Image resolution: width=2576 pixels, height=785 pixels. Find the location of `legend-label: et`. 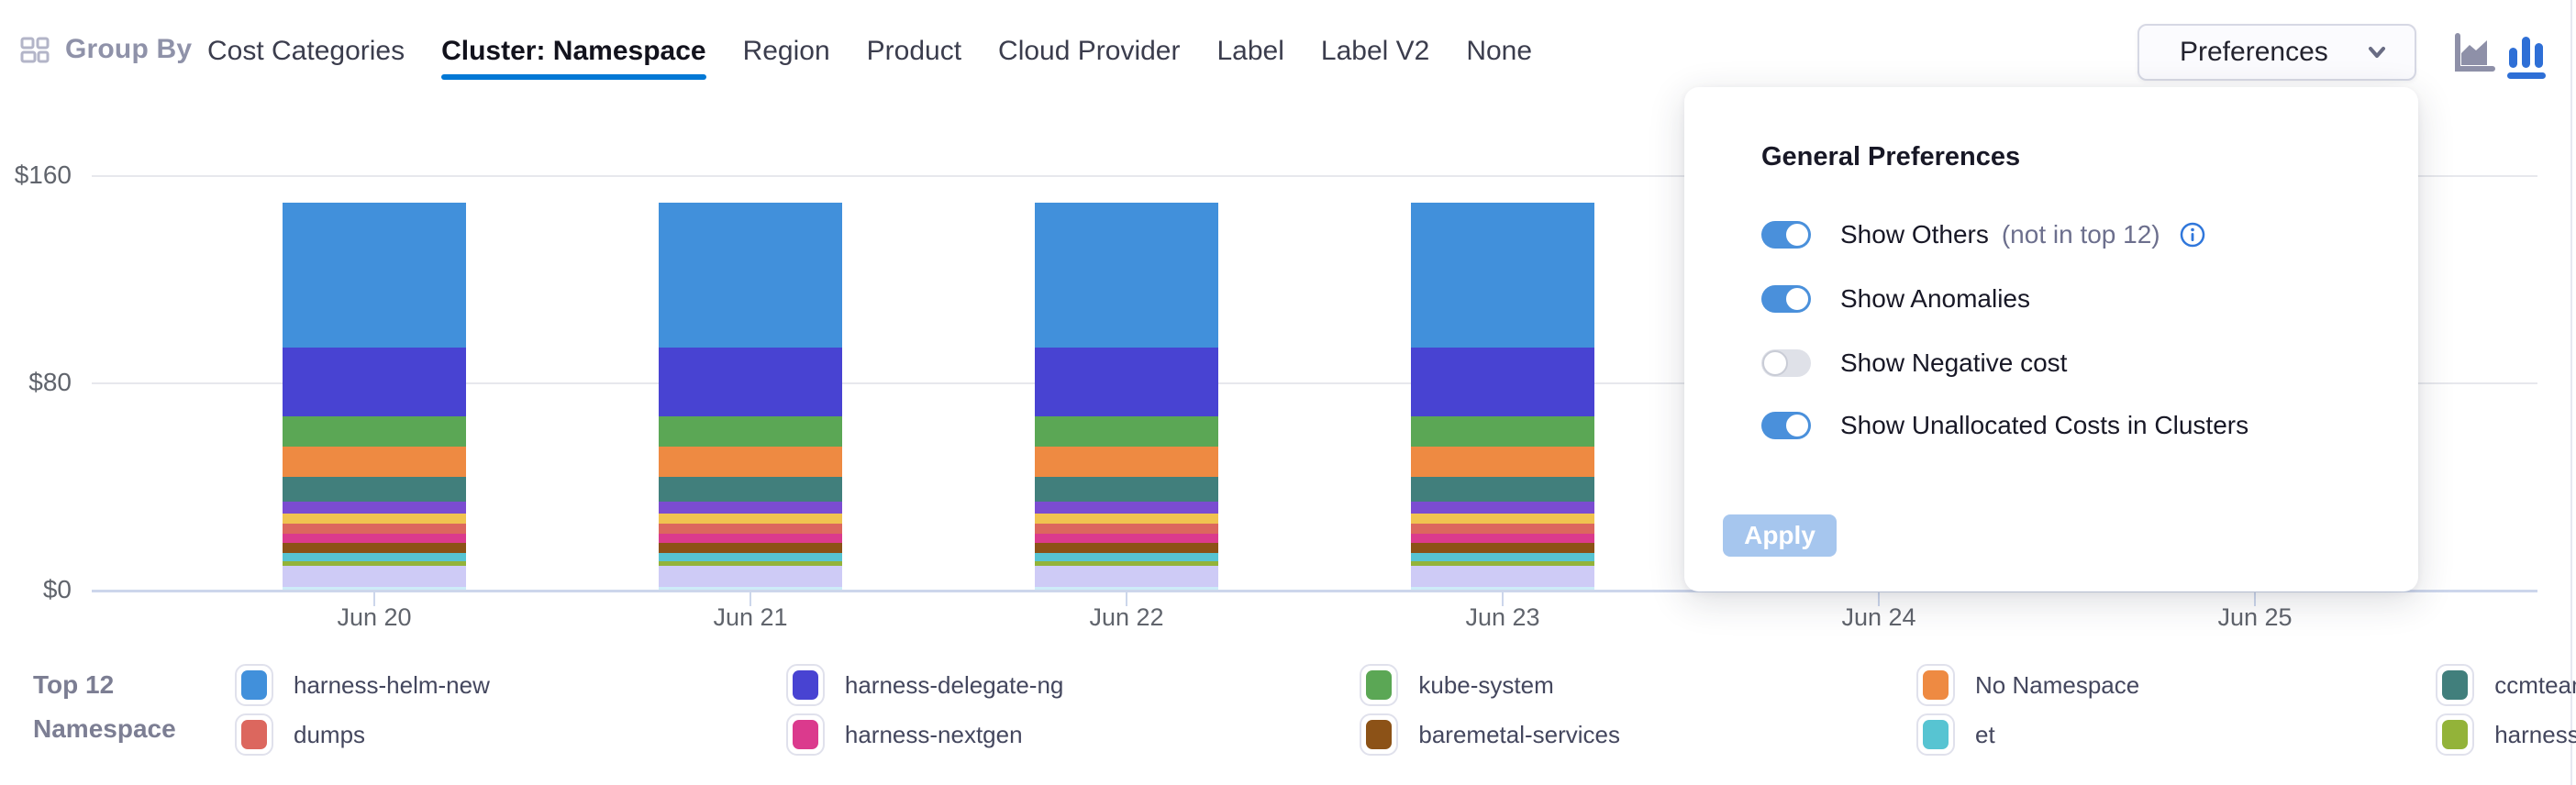

legend-label: et is located at coordinates (1985, 734).